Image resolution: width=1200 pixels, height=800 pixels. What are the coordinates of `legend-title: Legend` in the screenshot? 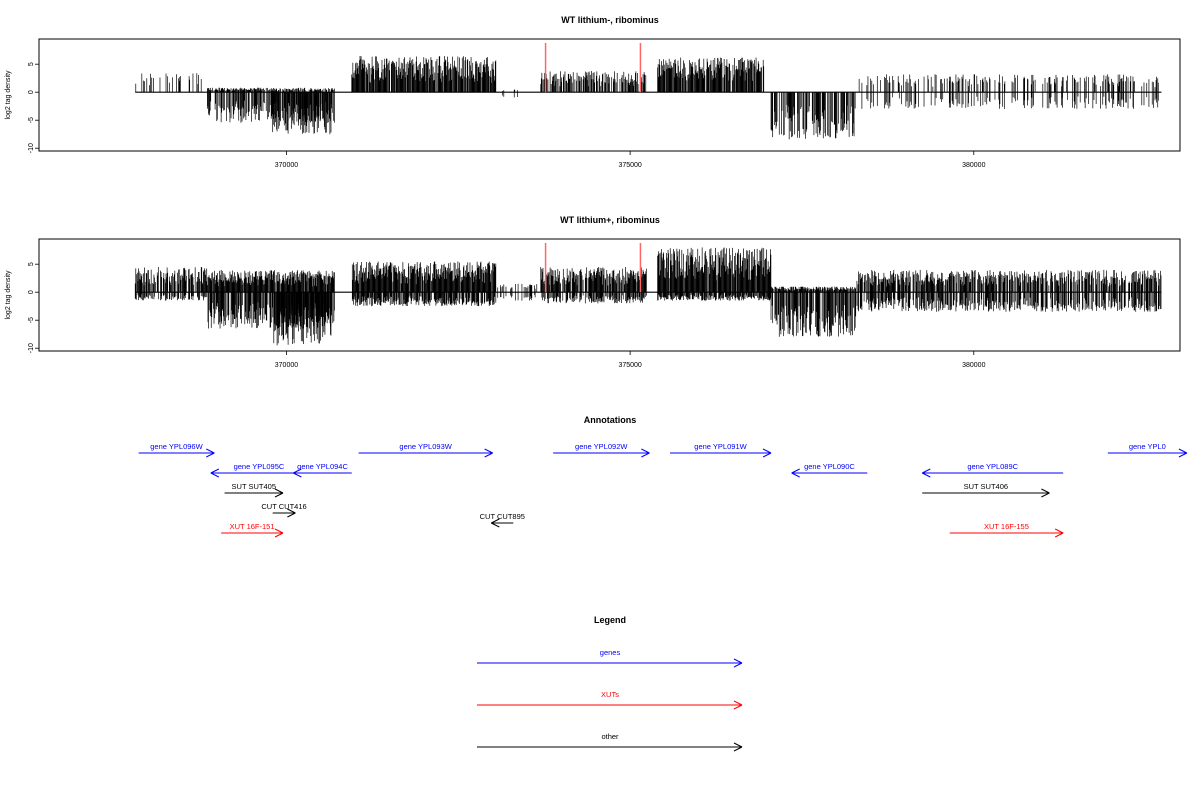 It's located at (610, 620).